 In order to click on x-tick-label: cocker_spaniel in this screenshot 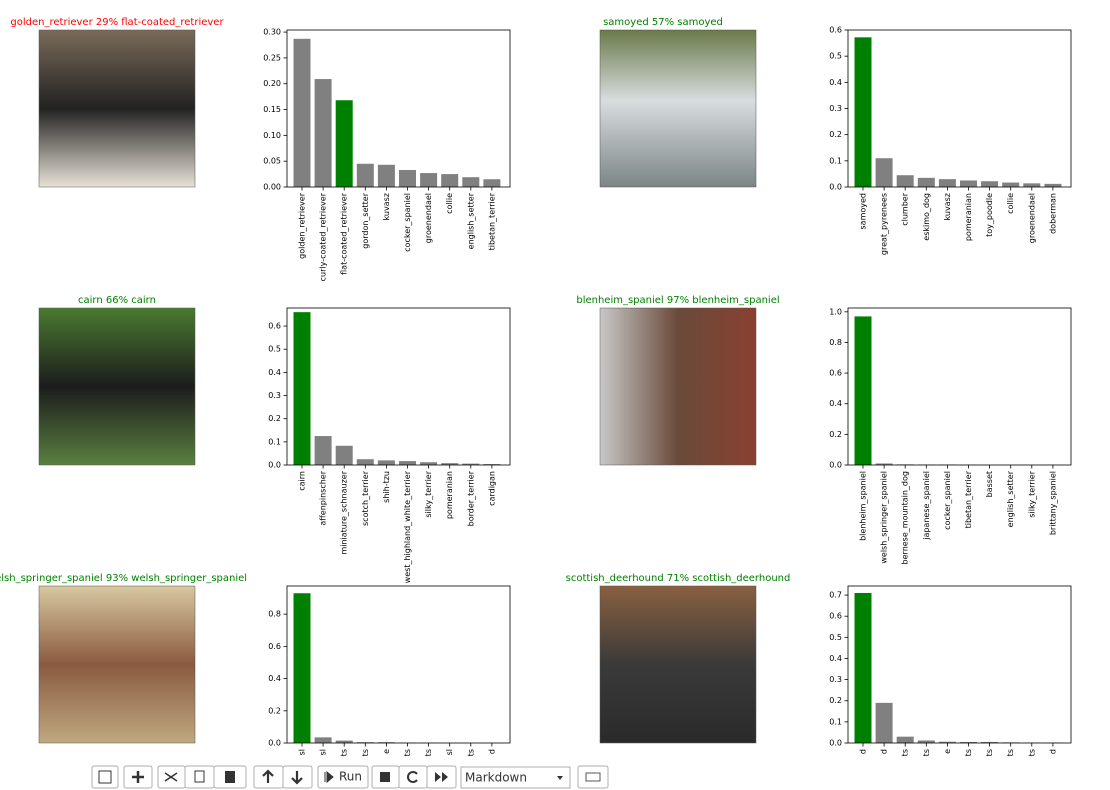, I will do `click(407, 222)`.